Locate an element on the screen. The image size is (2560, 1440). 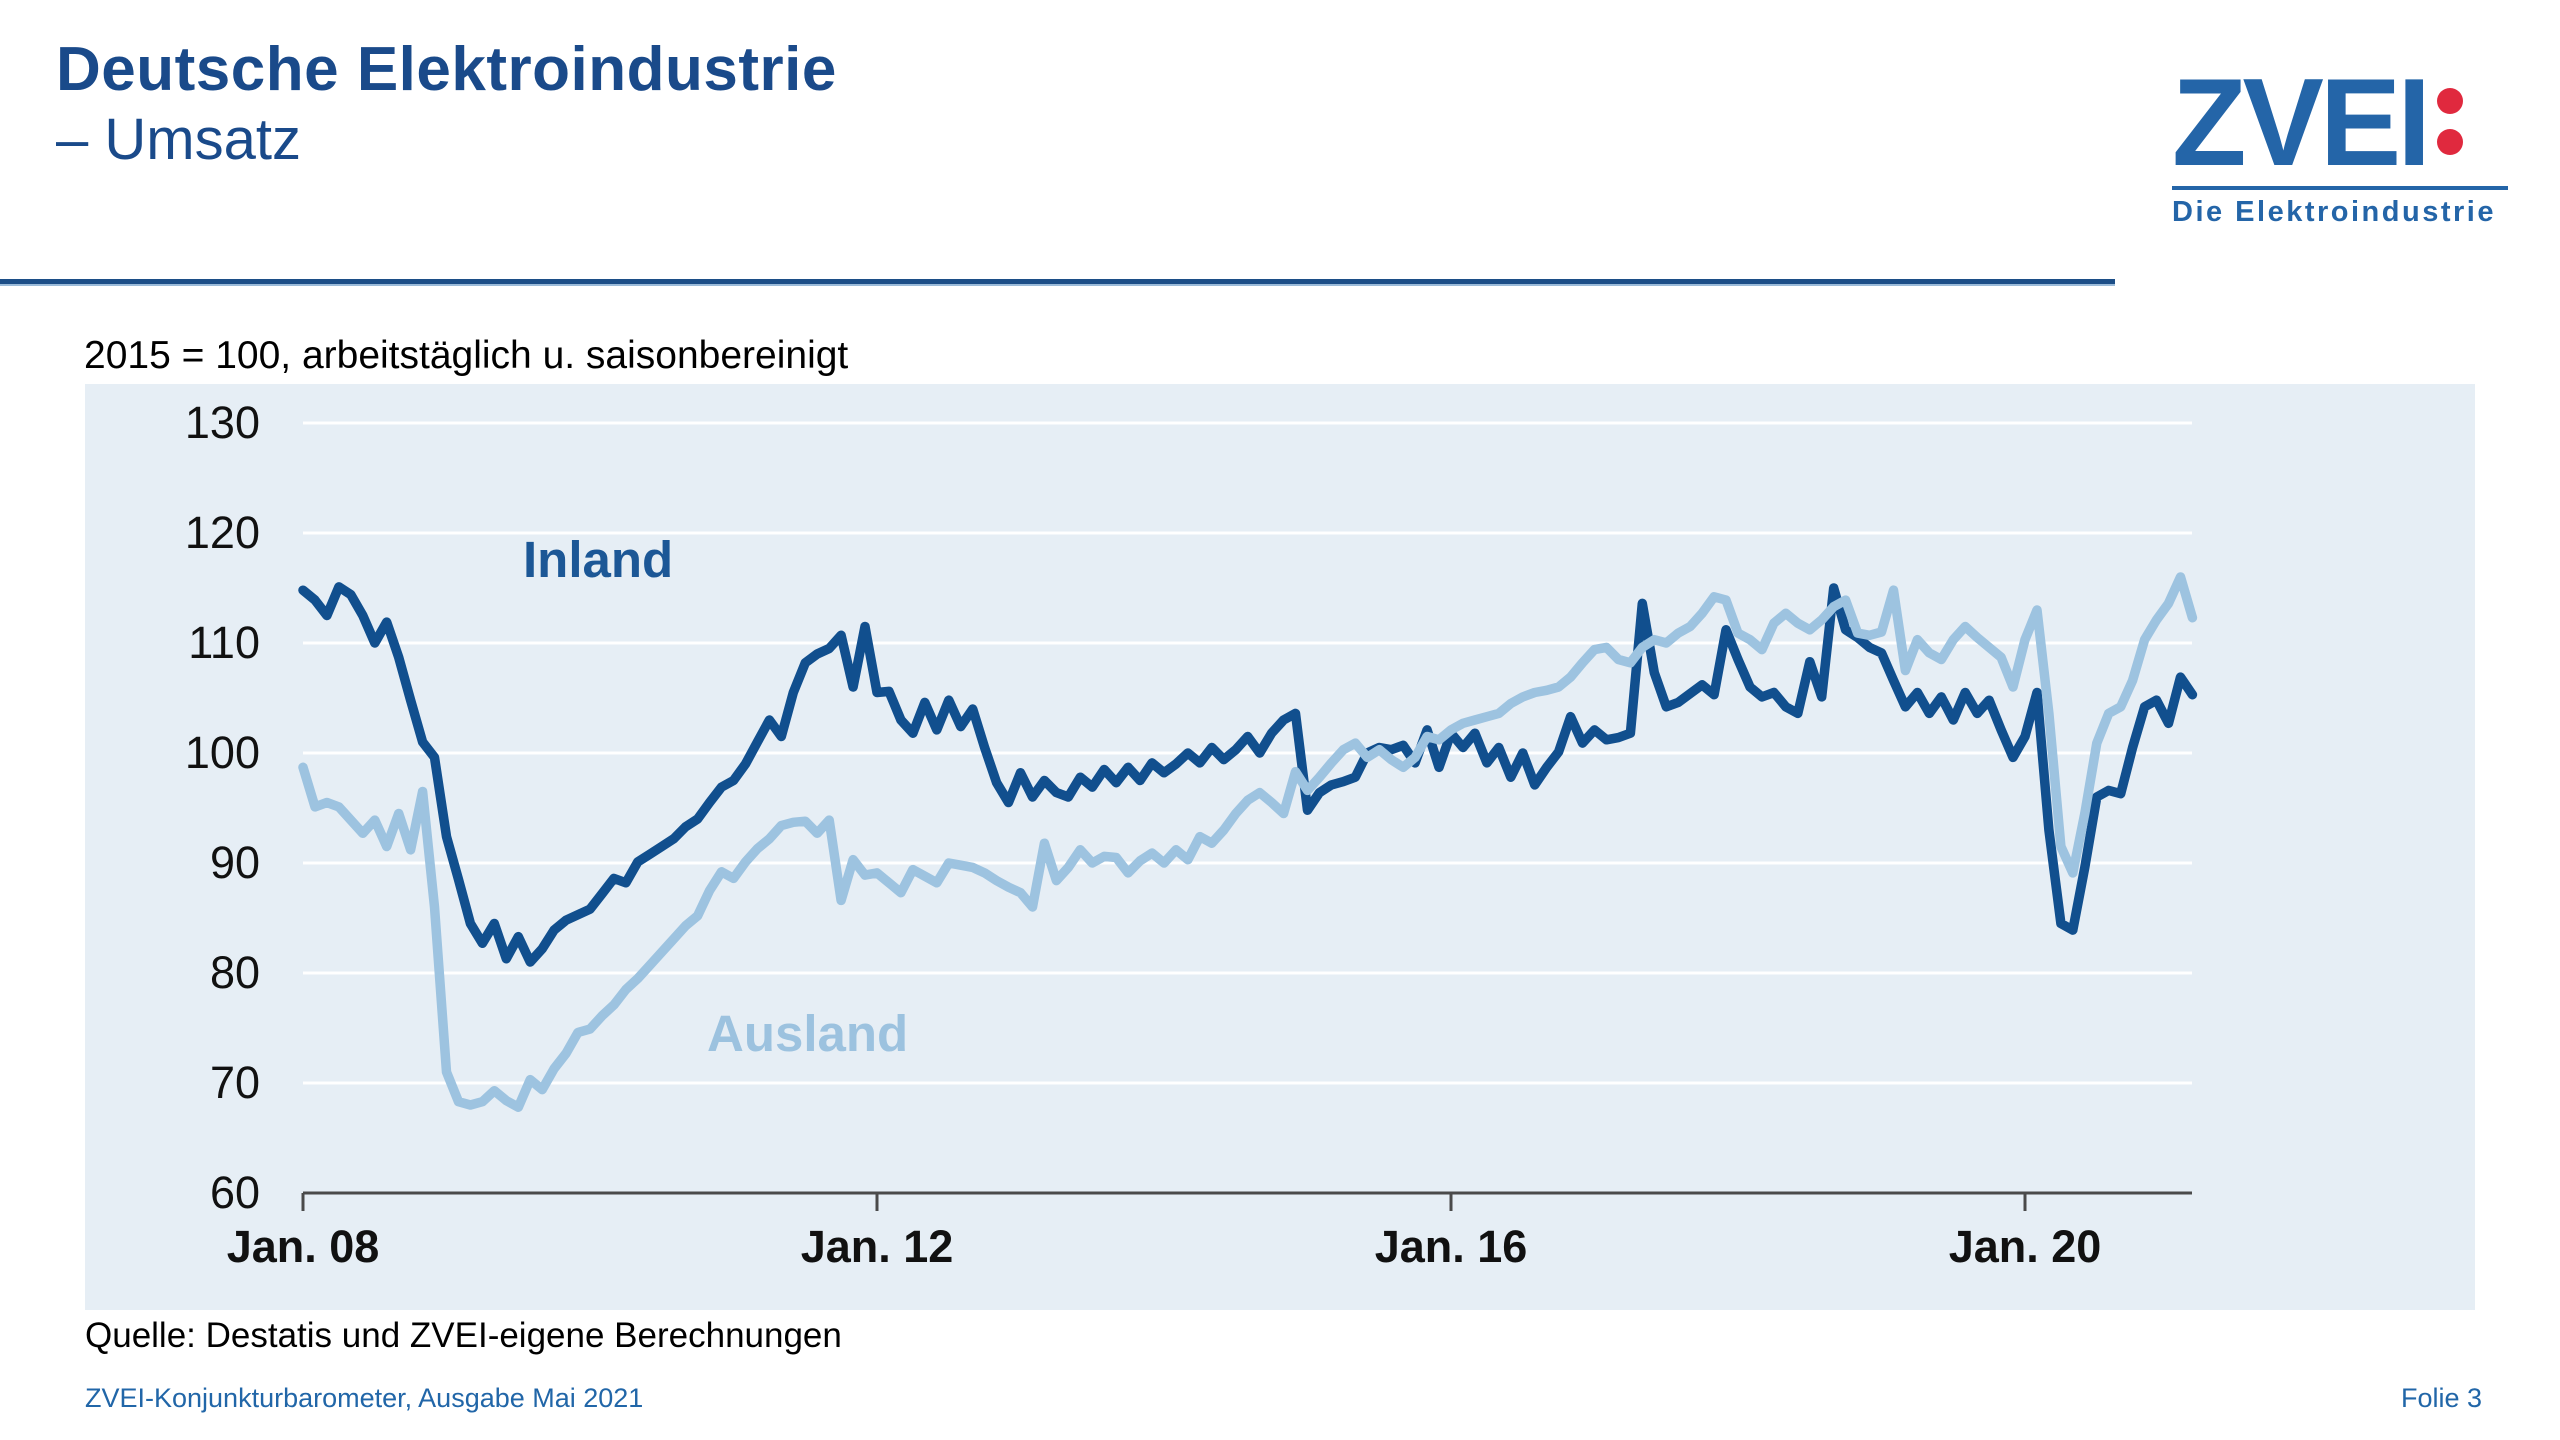
y-axis-label-120: 120 is located at coordinates (222, 532).